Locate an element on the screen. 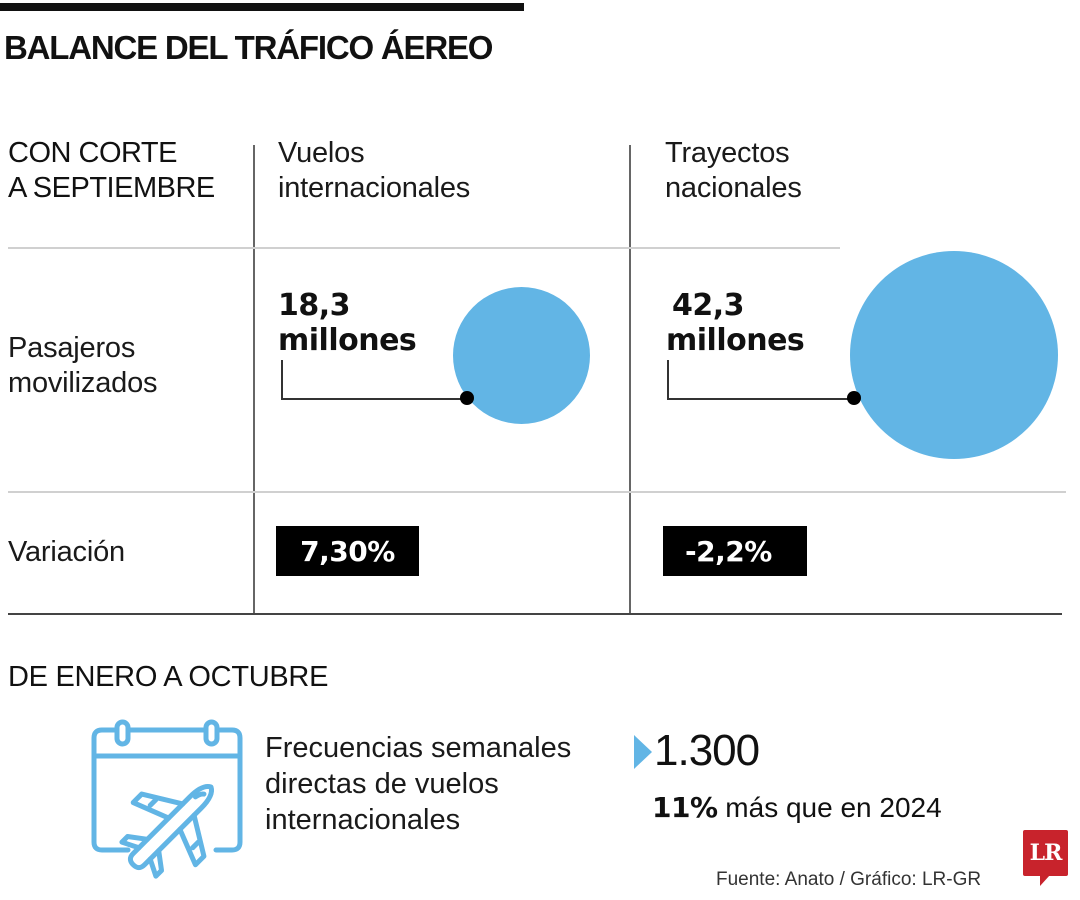  passengers-international-value: 18,3 millones is located at coordinates (347, 323).